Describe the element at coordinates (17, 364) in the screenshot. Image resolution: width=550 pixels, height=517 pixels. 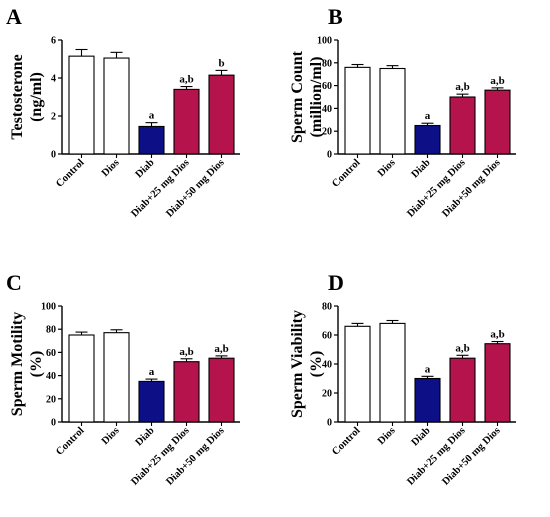
I see `y-axis-label-line: Sperm Motility` at that location.